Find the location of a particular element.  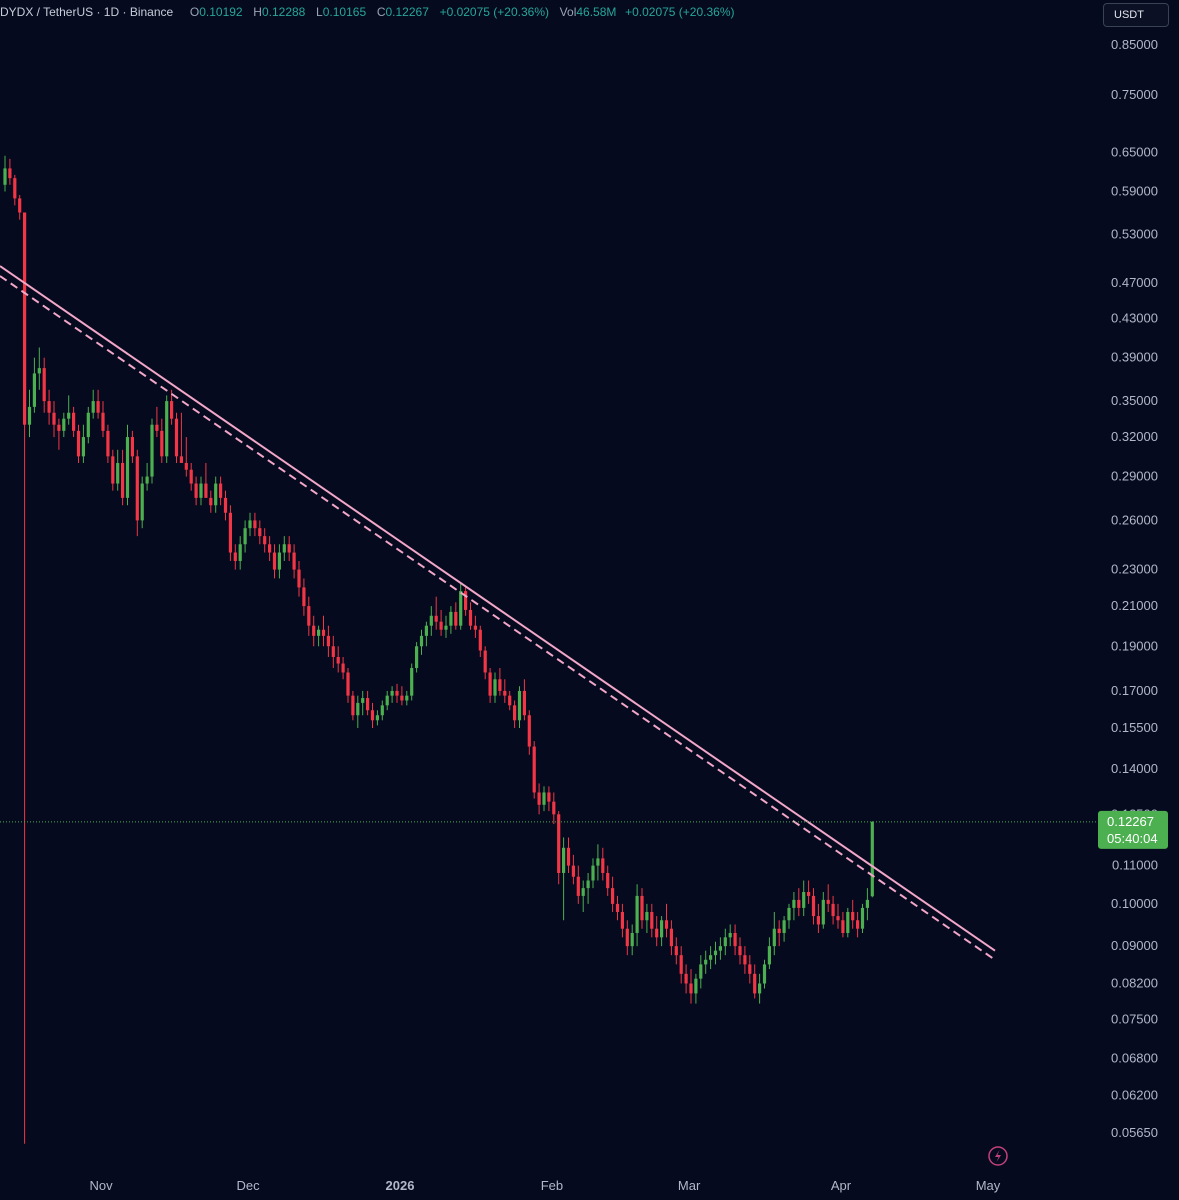

price-tick-label: 0.07500 is located at coordinates (1134, 1018).